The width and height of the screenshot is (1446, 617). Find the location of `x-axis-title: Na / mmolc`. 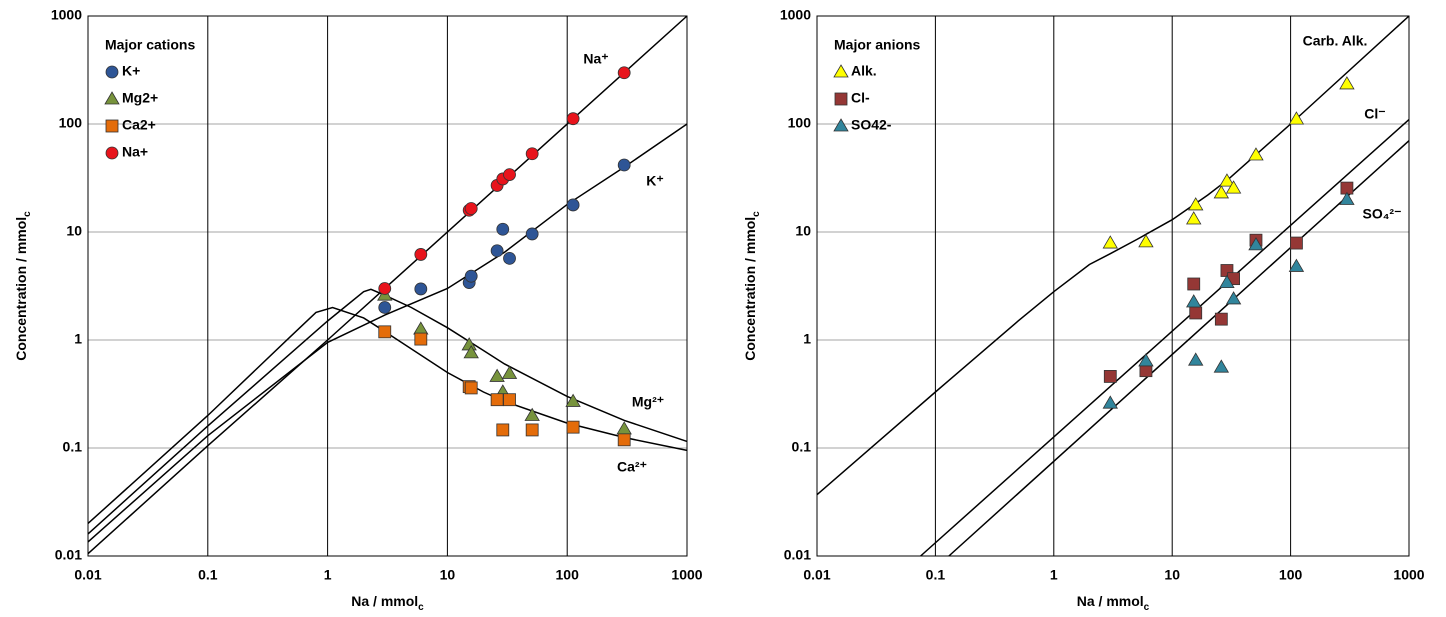

x-axis-title: Na / mmolc is located at coordinates (1113, 603).